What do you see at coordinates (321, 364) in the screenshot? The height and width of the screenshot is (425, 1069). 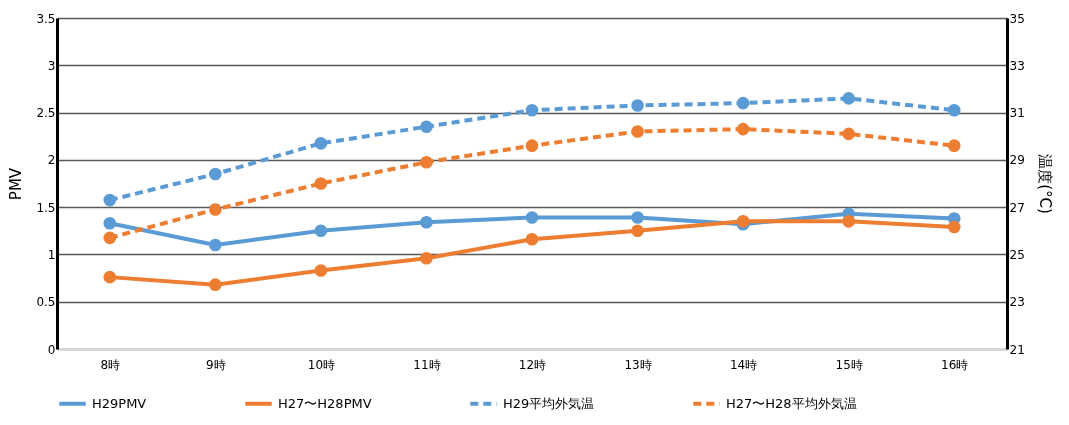 I see `x-tick-label: 10時` at bounding box center [321, 364].